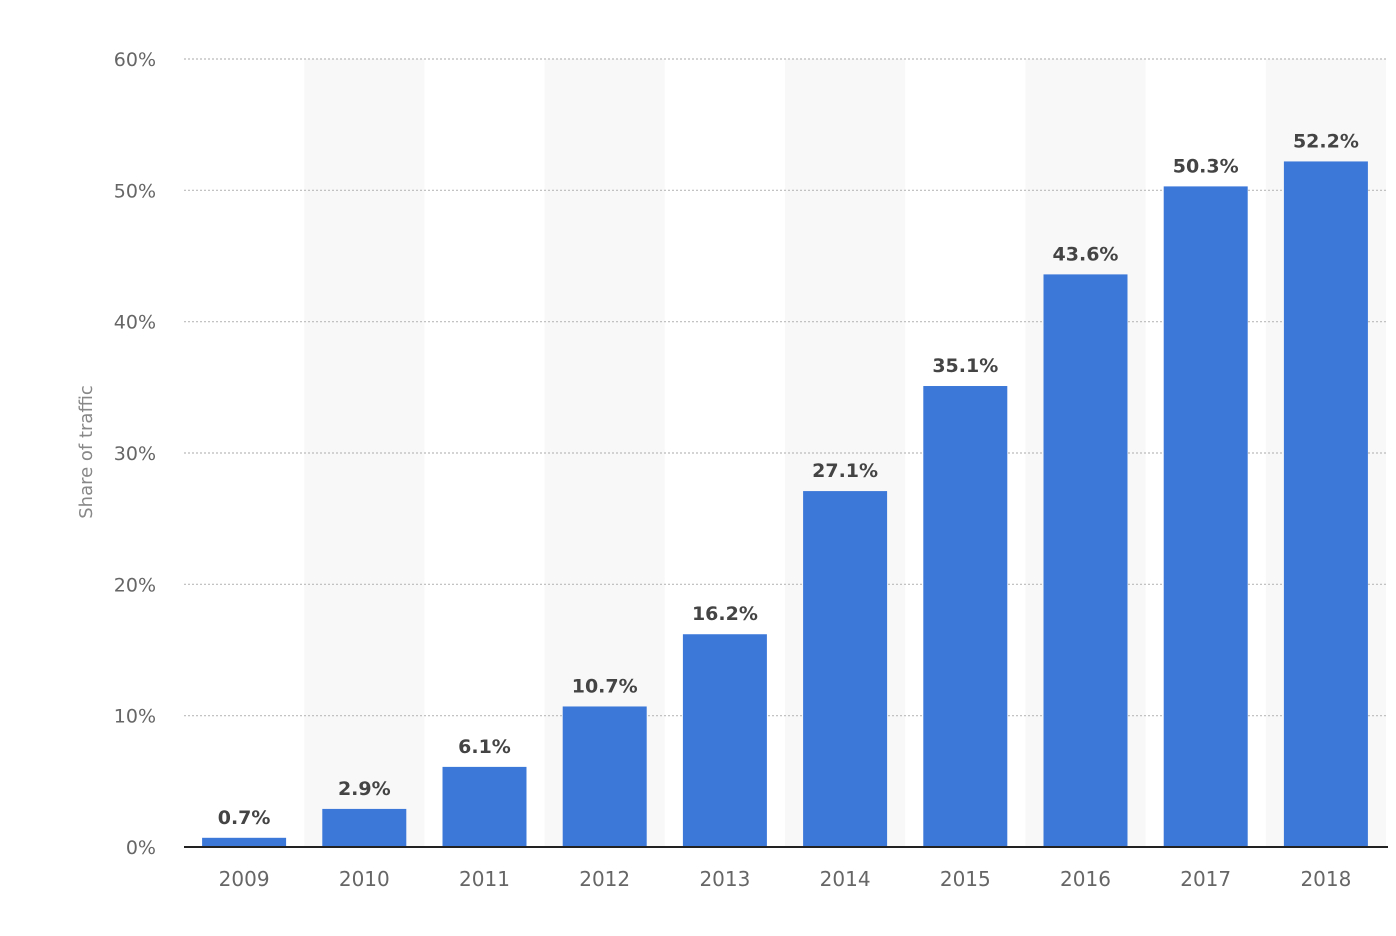  I want to click on data-label: 0.7%, so click(244, 818).